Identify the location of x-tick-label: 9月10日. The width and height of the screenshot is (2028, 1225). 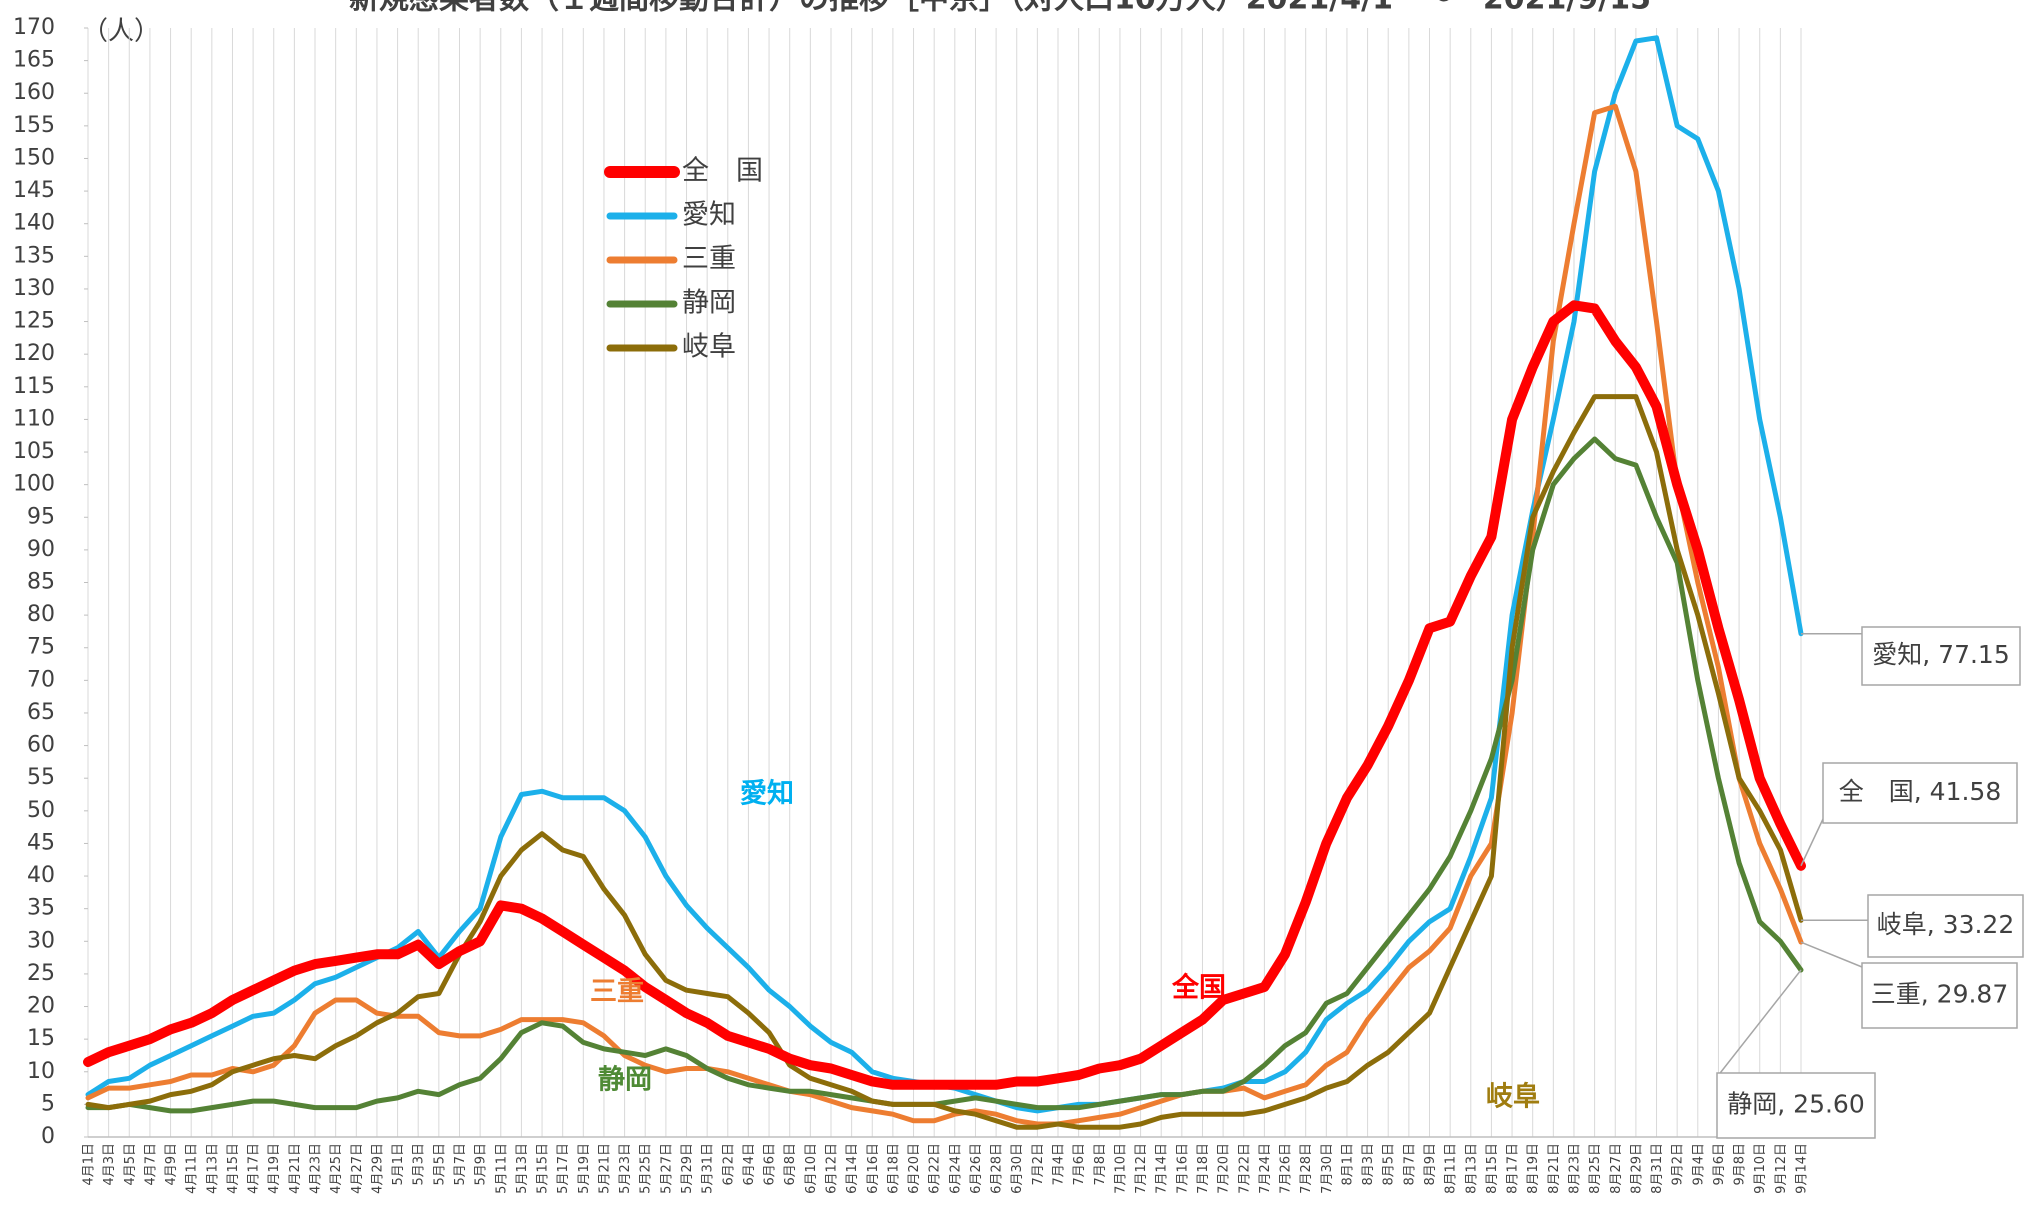
(1760, 1168).